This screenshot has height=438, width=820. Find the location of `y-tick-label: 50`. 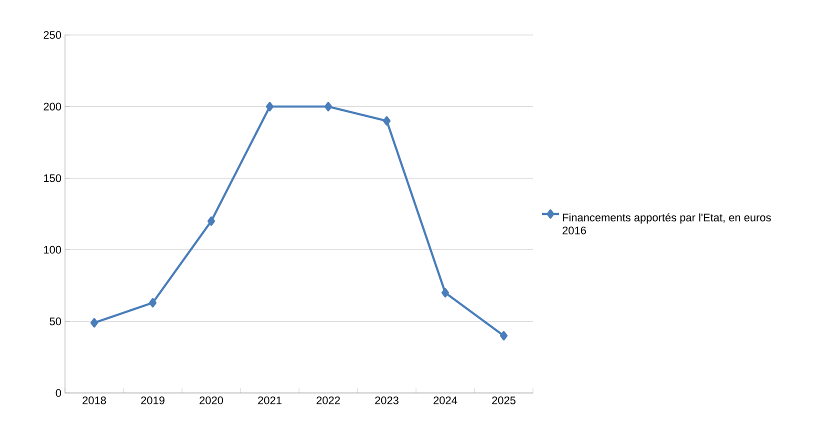

y-tick-label: 50 is located at coordinates (56, 322).